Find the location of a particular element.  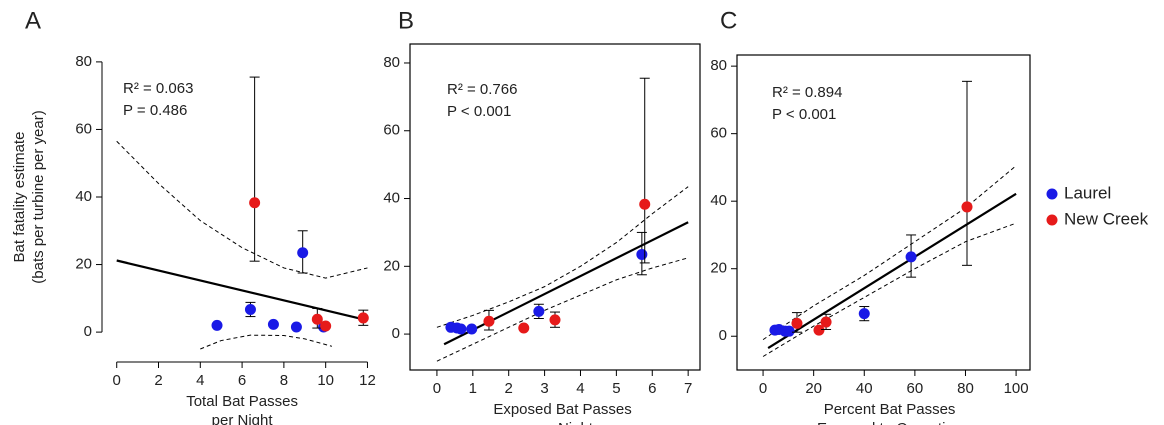

stat-annotation: R² = 0.766 is located at coordinates (482, 89).